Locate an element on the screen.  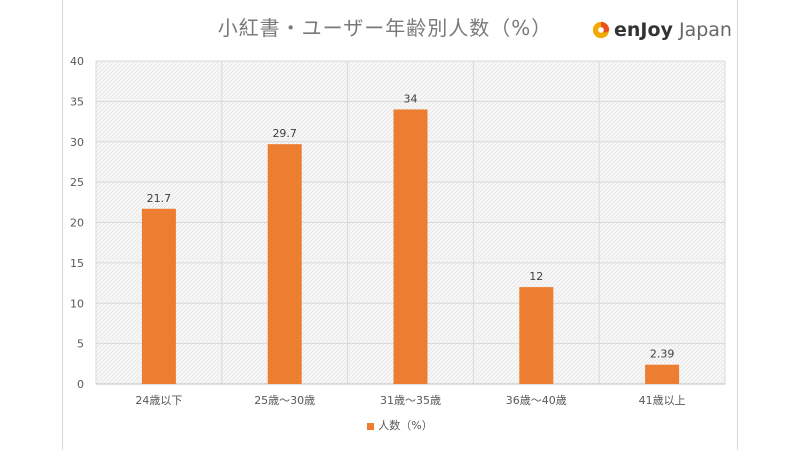
y-tick-label: 5 is located at coordinates (80, 344).